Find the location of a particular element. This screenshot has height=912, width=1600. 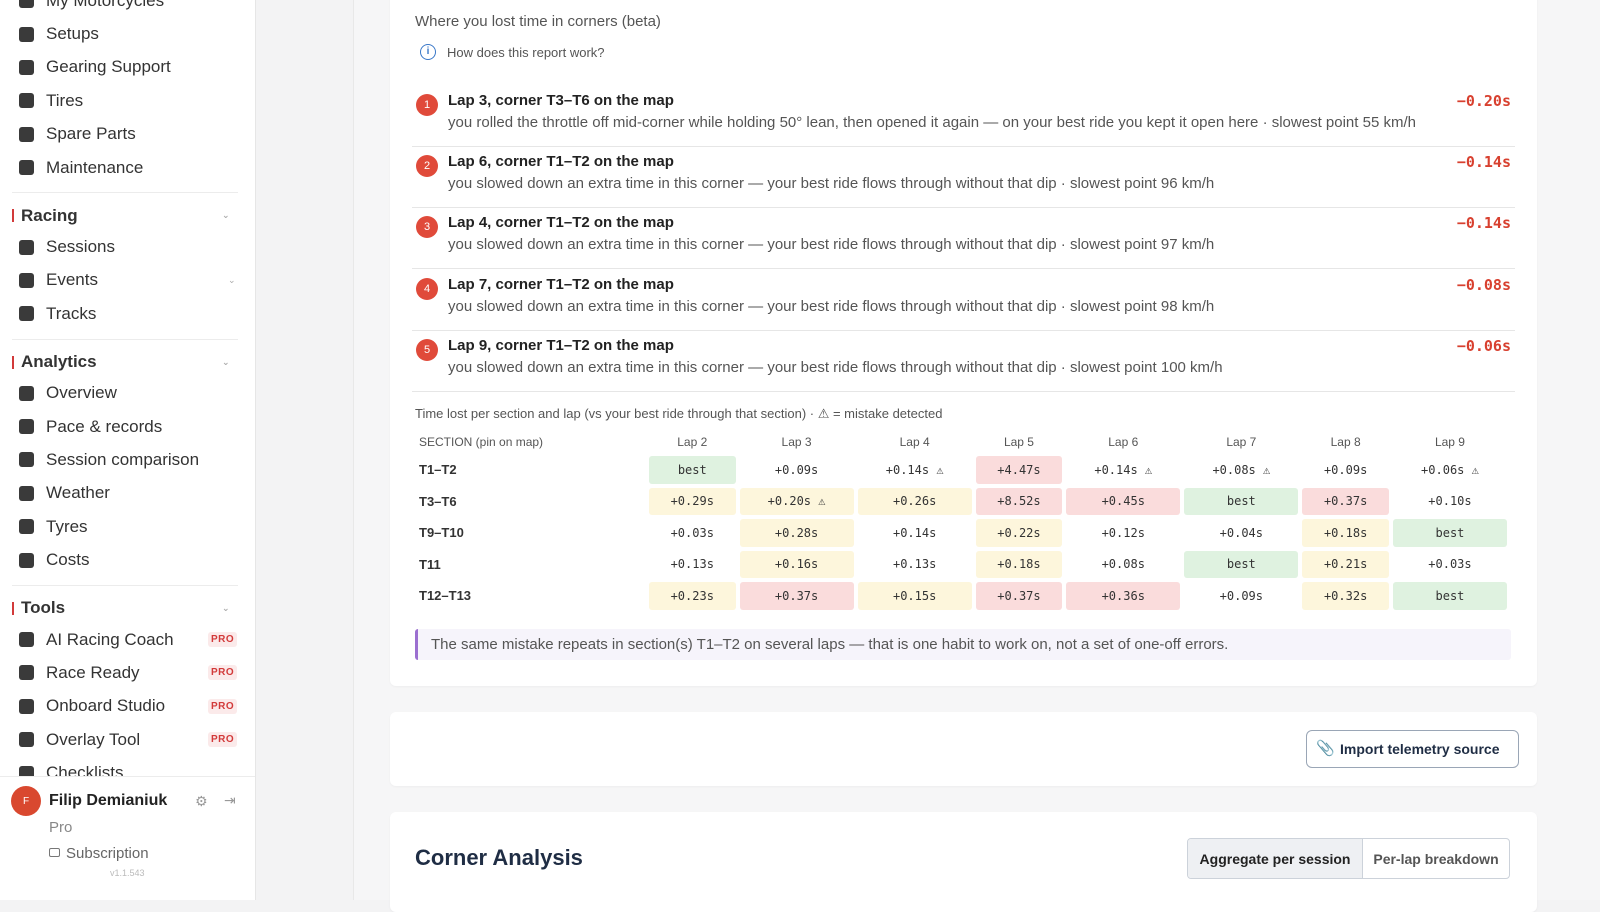

import-button: Import telemetry source is located at coordinates (1412, 749).